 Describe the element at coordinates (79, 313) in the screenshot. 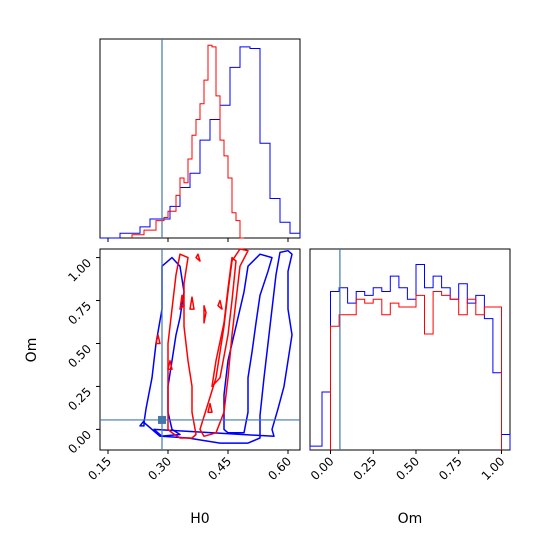

I see `y-tick-label: 0.75` at that location.